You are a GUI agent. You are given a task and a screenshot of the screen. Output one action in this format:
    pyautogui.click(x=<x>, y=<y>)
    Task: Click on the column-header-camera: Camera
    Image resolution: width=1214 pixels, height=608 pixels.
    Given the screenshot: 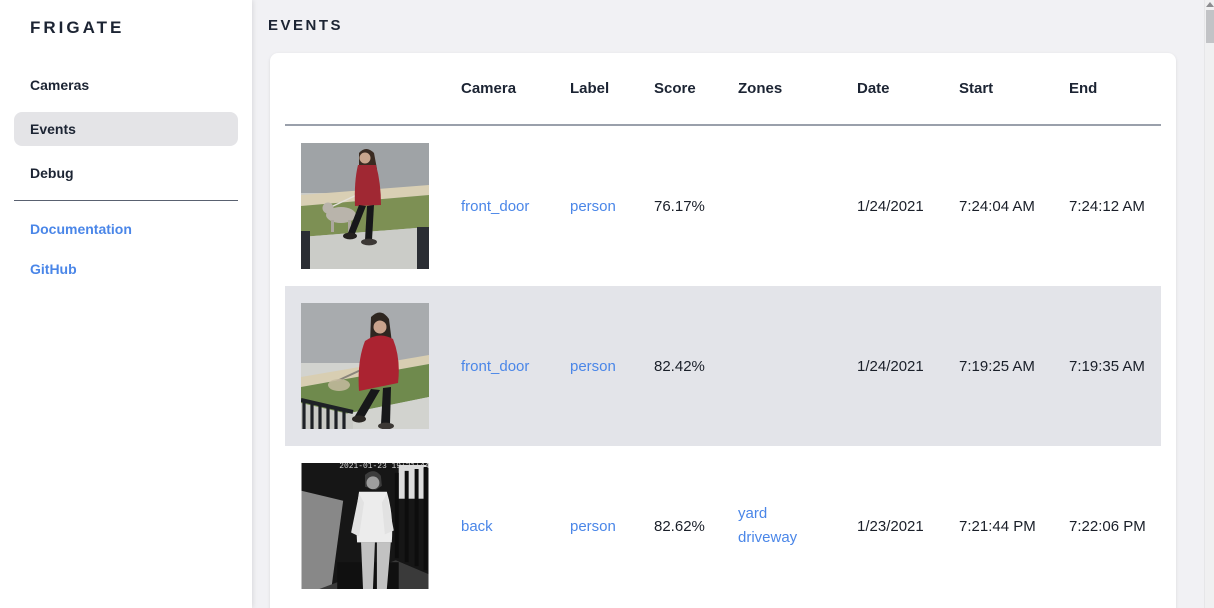 What is the action you would take?
    pyautogui.click(x=489, y=88)
    